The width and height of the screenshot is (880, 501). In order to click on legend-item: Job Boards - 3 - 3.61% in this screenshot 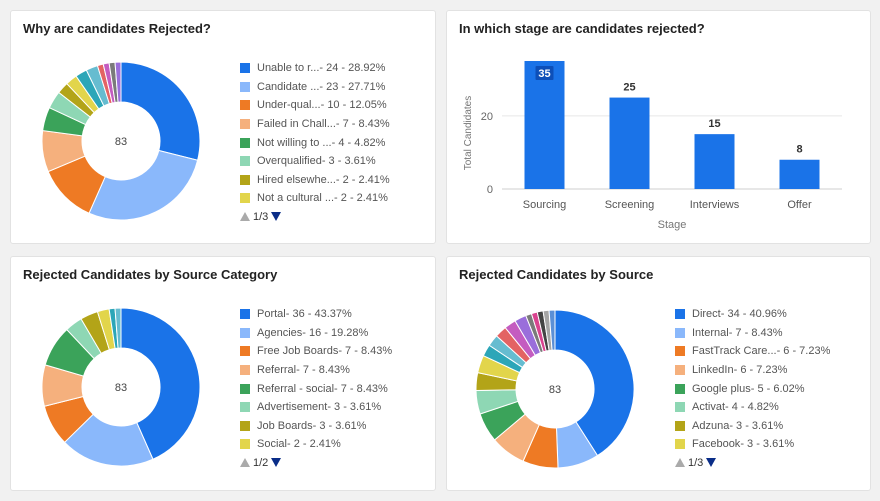, I will do `click(316, 426)`.